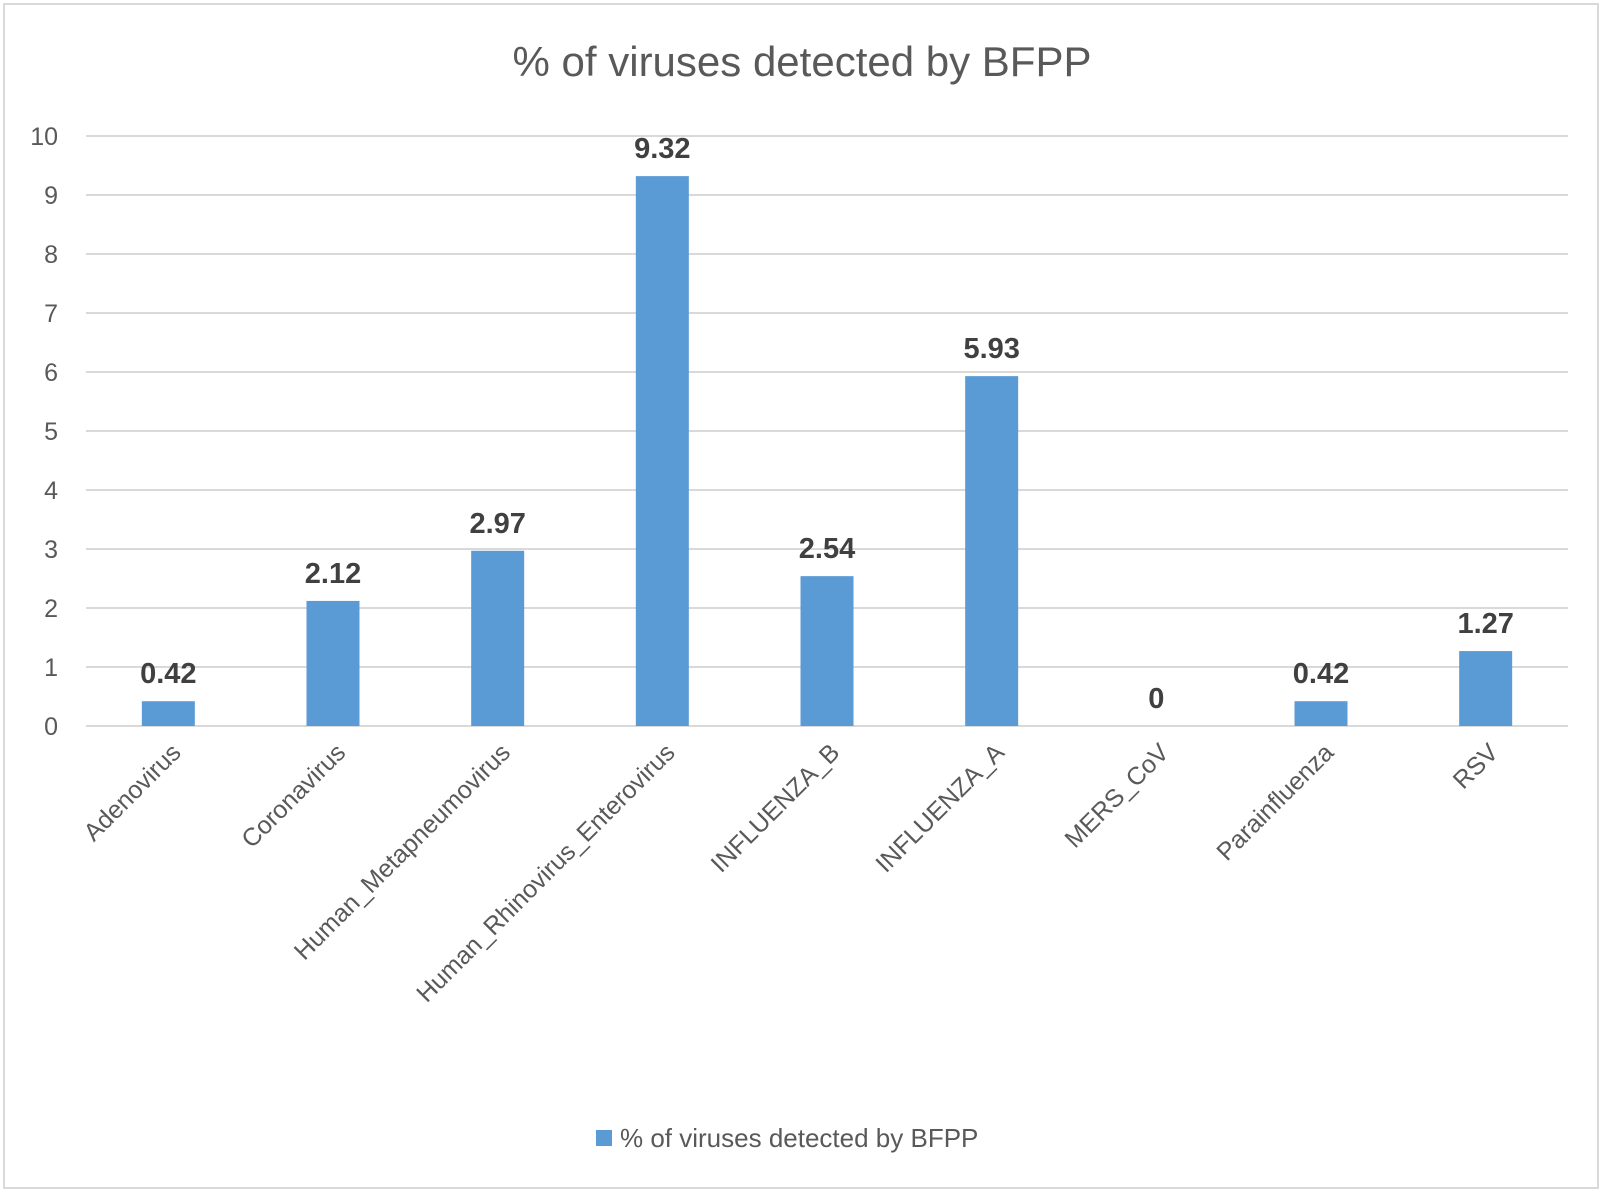 This screenshot has width=1604, height=1194. What do you see at coordinates (991, 349) in the screenshot?
I see `data-label: 5.93` at bounding box center [991, 349].